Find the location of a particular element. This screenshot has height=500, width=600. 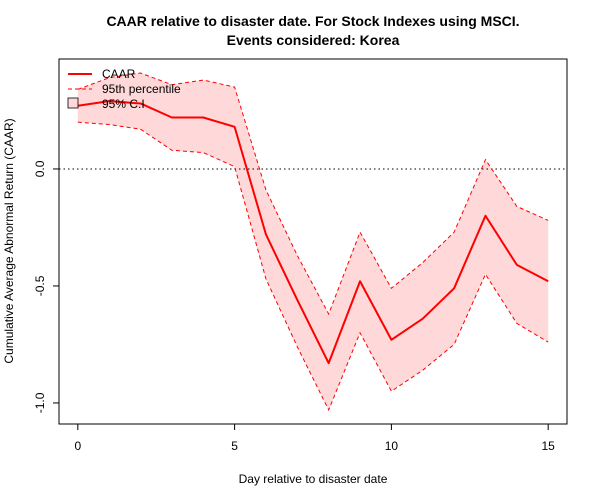

legend-caar-label: CAAR is located at coordinates (119, 74).